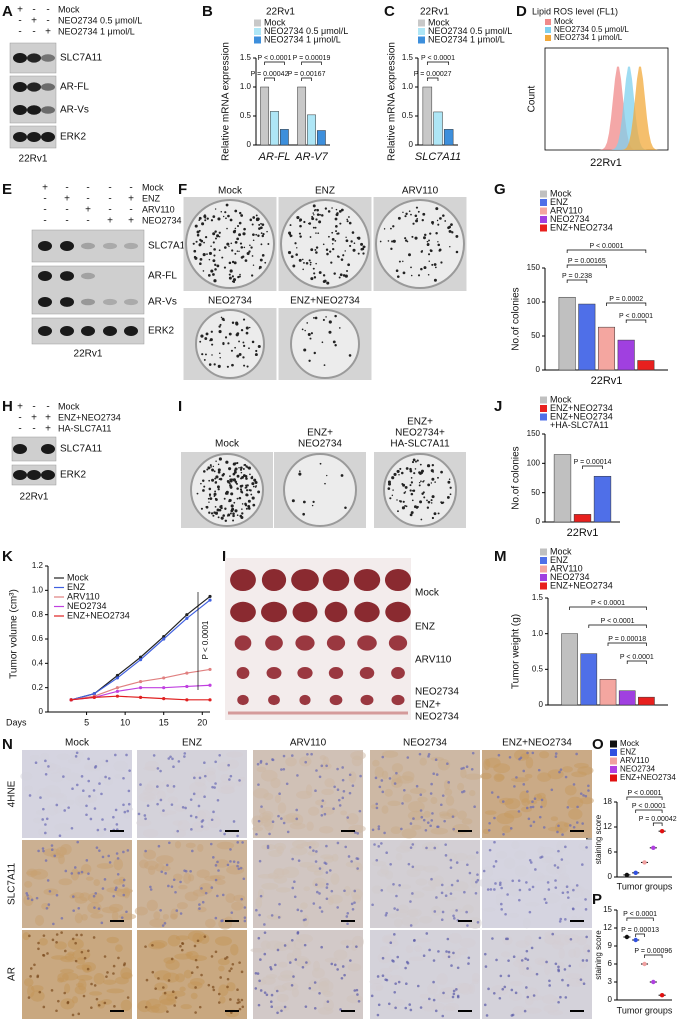 This screenshot has width=678, height=1019. What do you see at coordinates (33, 159) in the screenshot?
I see `cell-line: 22Rv1` at bounding box center [33, 159].